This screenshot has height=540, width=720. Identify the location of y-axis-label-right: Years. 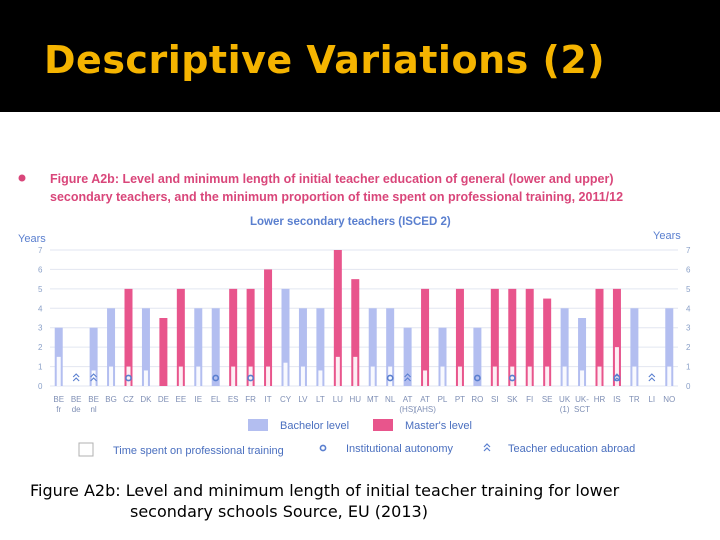
(667, 236).